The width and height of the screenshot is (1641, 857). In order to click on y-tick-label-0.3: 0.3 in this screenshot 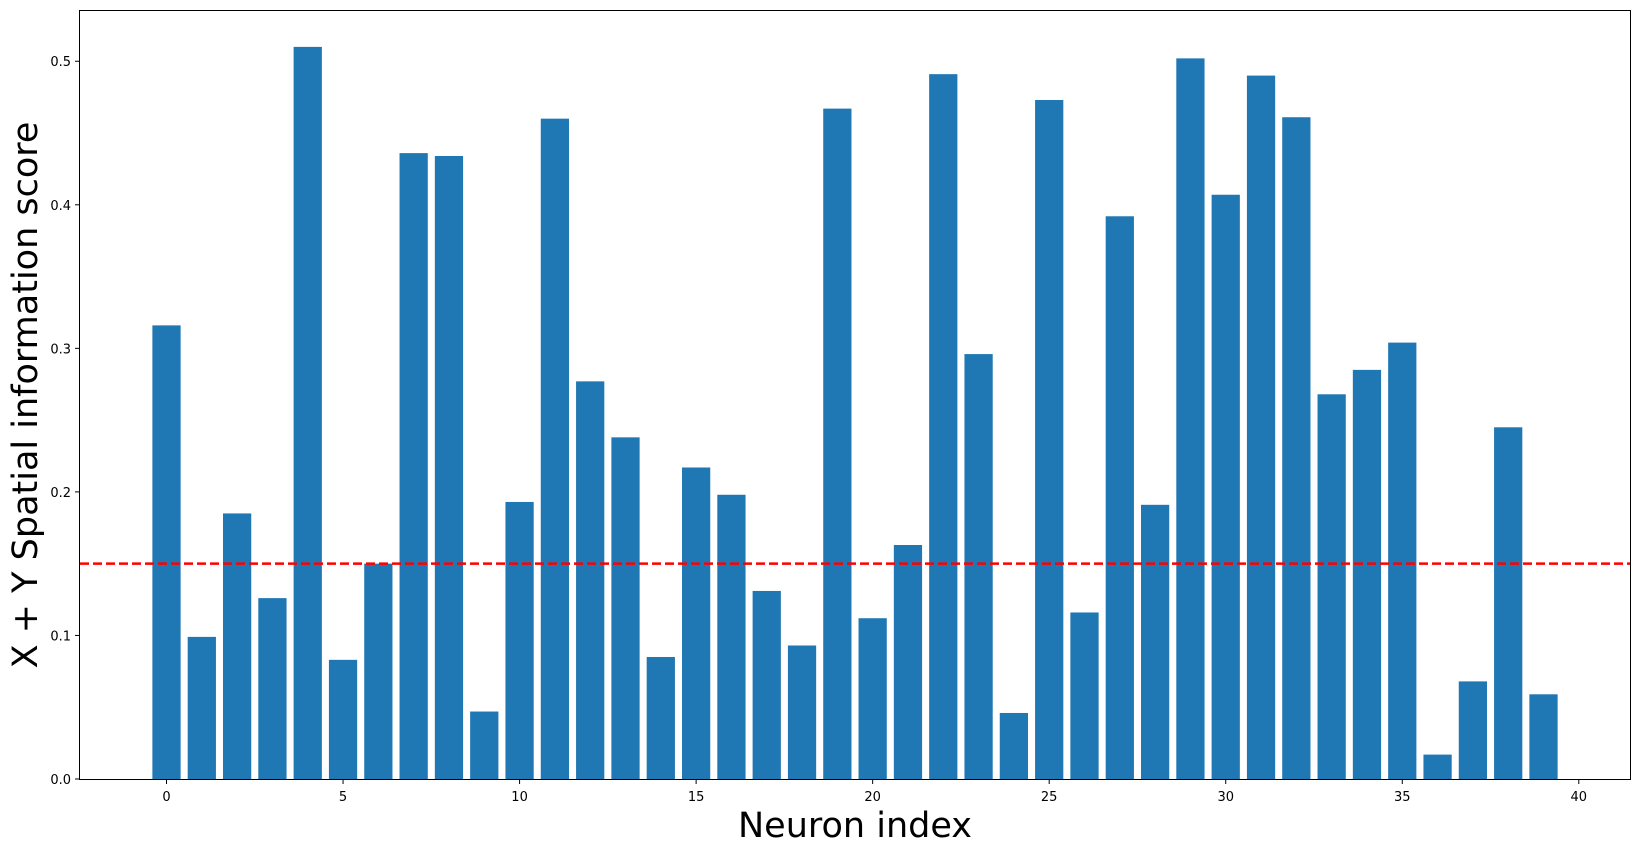, I will do `click(60, 349)`.